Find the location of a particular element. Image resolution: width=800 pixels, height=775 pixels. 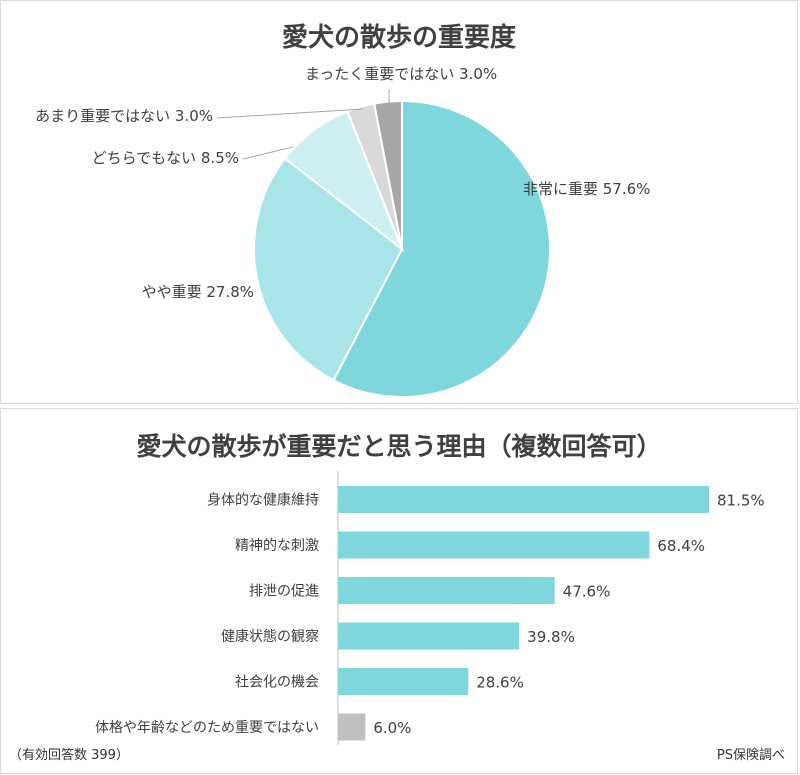

bar-value-label: 47.6% is located at coordinates (587, 592).